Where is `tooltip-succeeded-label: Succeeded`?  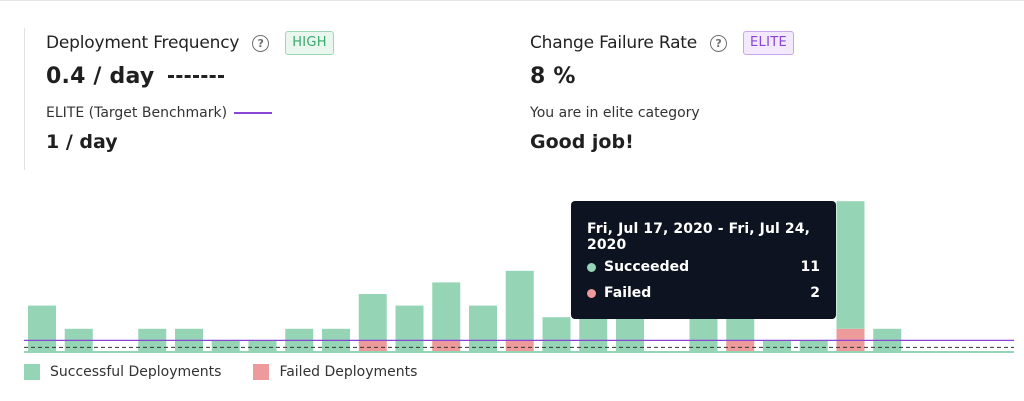
tooltip-succeeded-label: Succeeded is located at coordinates (647, 267).